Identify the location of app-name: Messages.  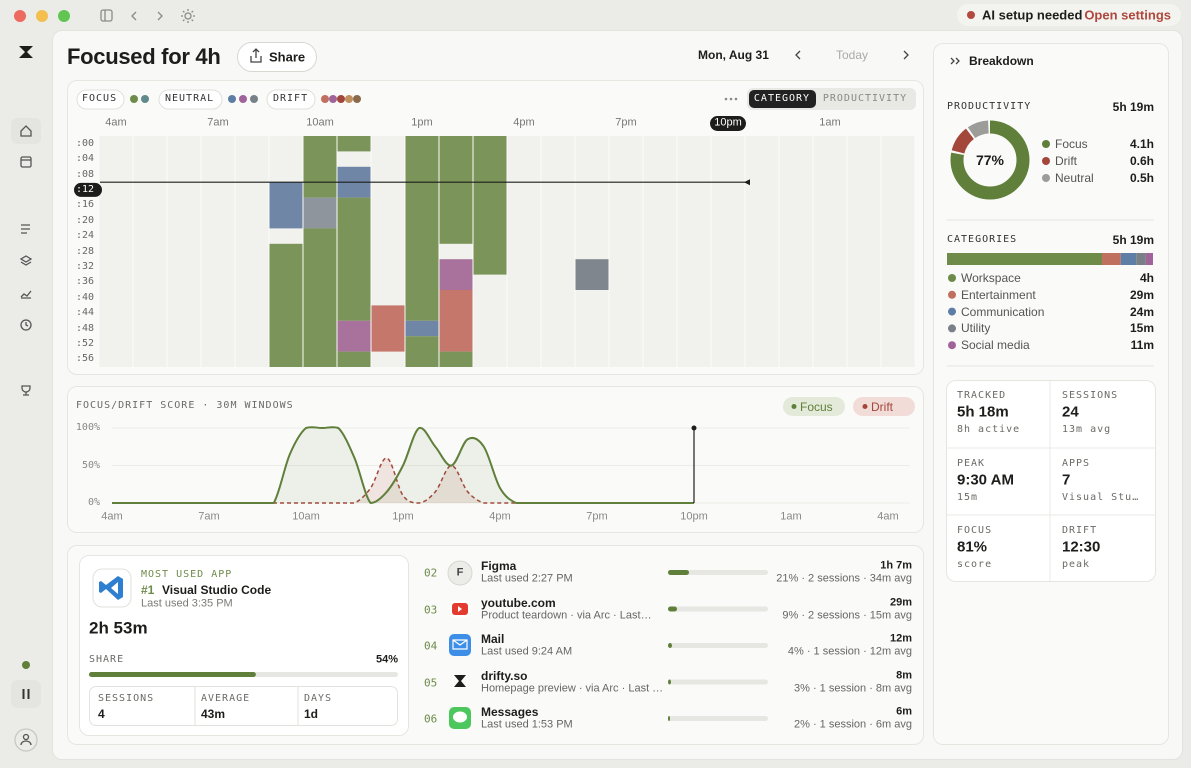
(510, 712).